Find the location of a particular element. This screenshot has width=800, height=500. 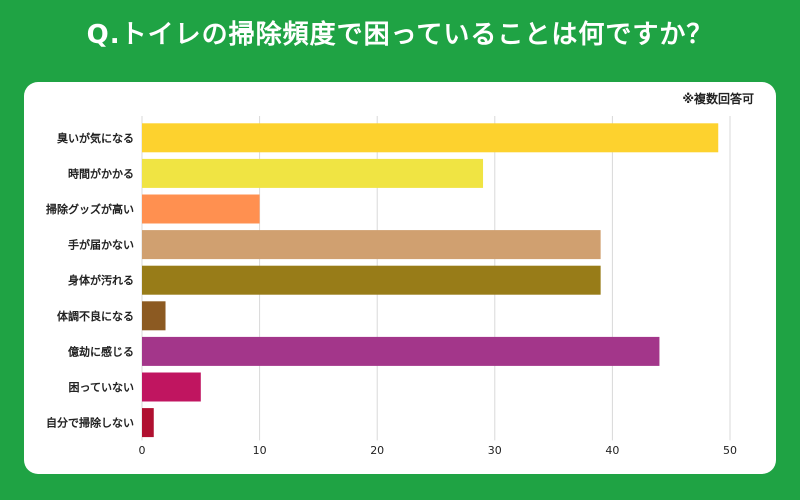

x-tick-label: 40 is located at coordinates (612, 450).